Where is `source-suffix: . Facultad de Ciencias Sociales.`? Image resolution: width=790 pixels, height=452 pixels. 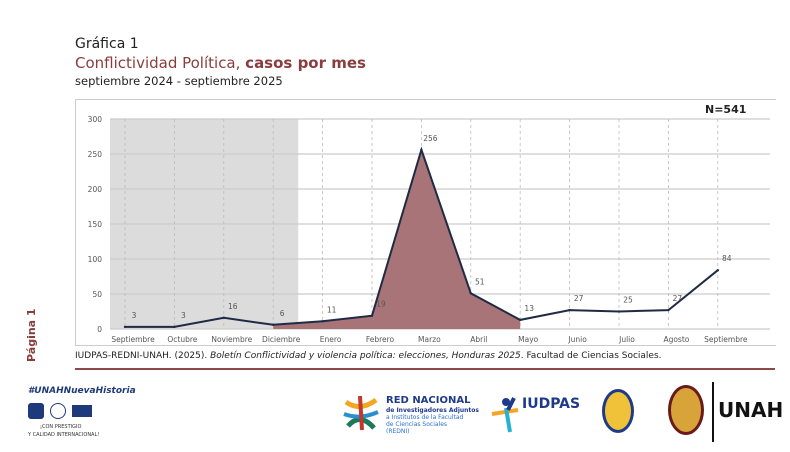 source-suffix: . Facultad de Ciencias Sociales. is located at coordinates (591, 356).